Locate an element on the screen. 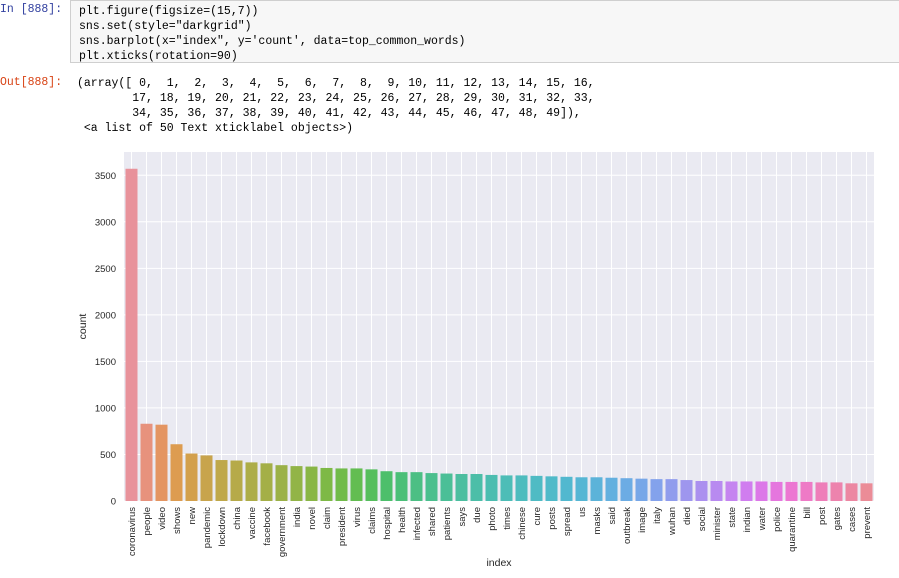 This screenshot has height=578, width=899. code-line: sns.set(style="darkgrid") is located at coordinates (165, 26).